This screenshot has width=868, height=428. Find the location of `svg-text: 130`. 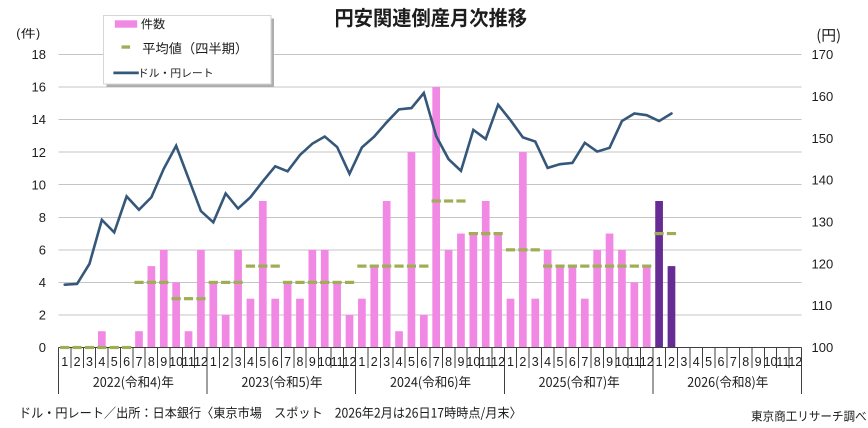

svg-text: 130 is located at coordinates (823, 222).